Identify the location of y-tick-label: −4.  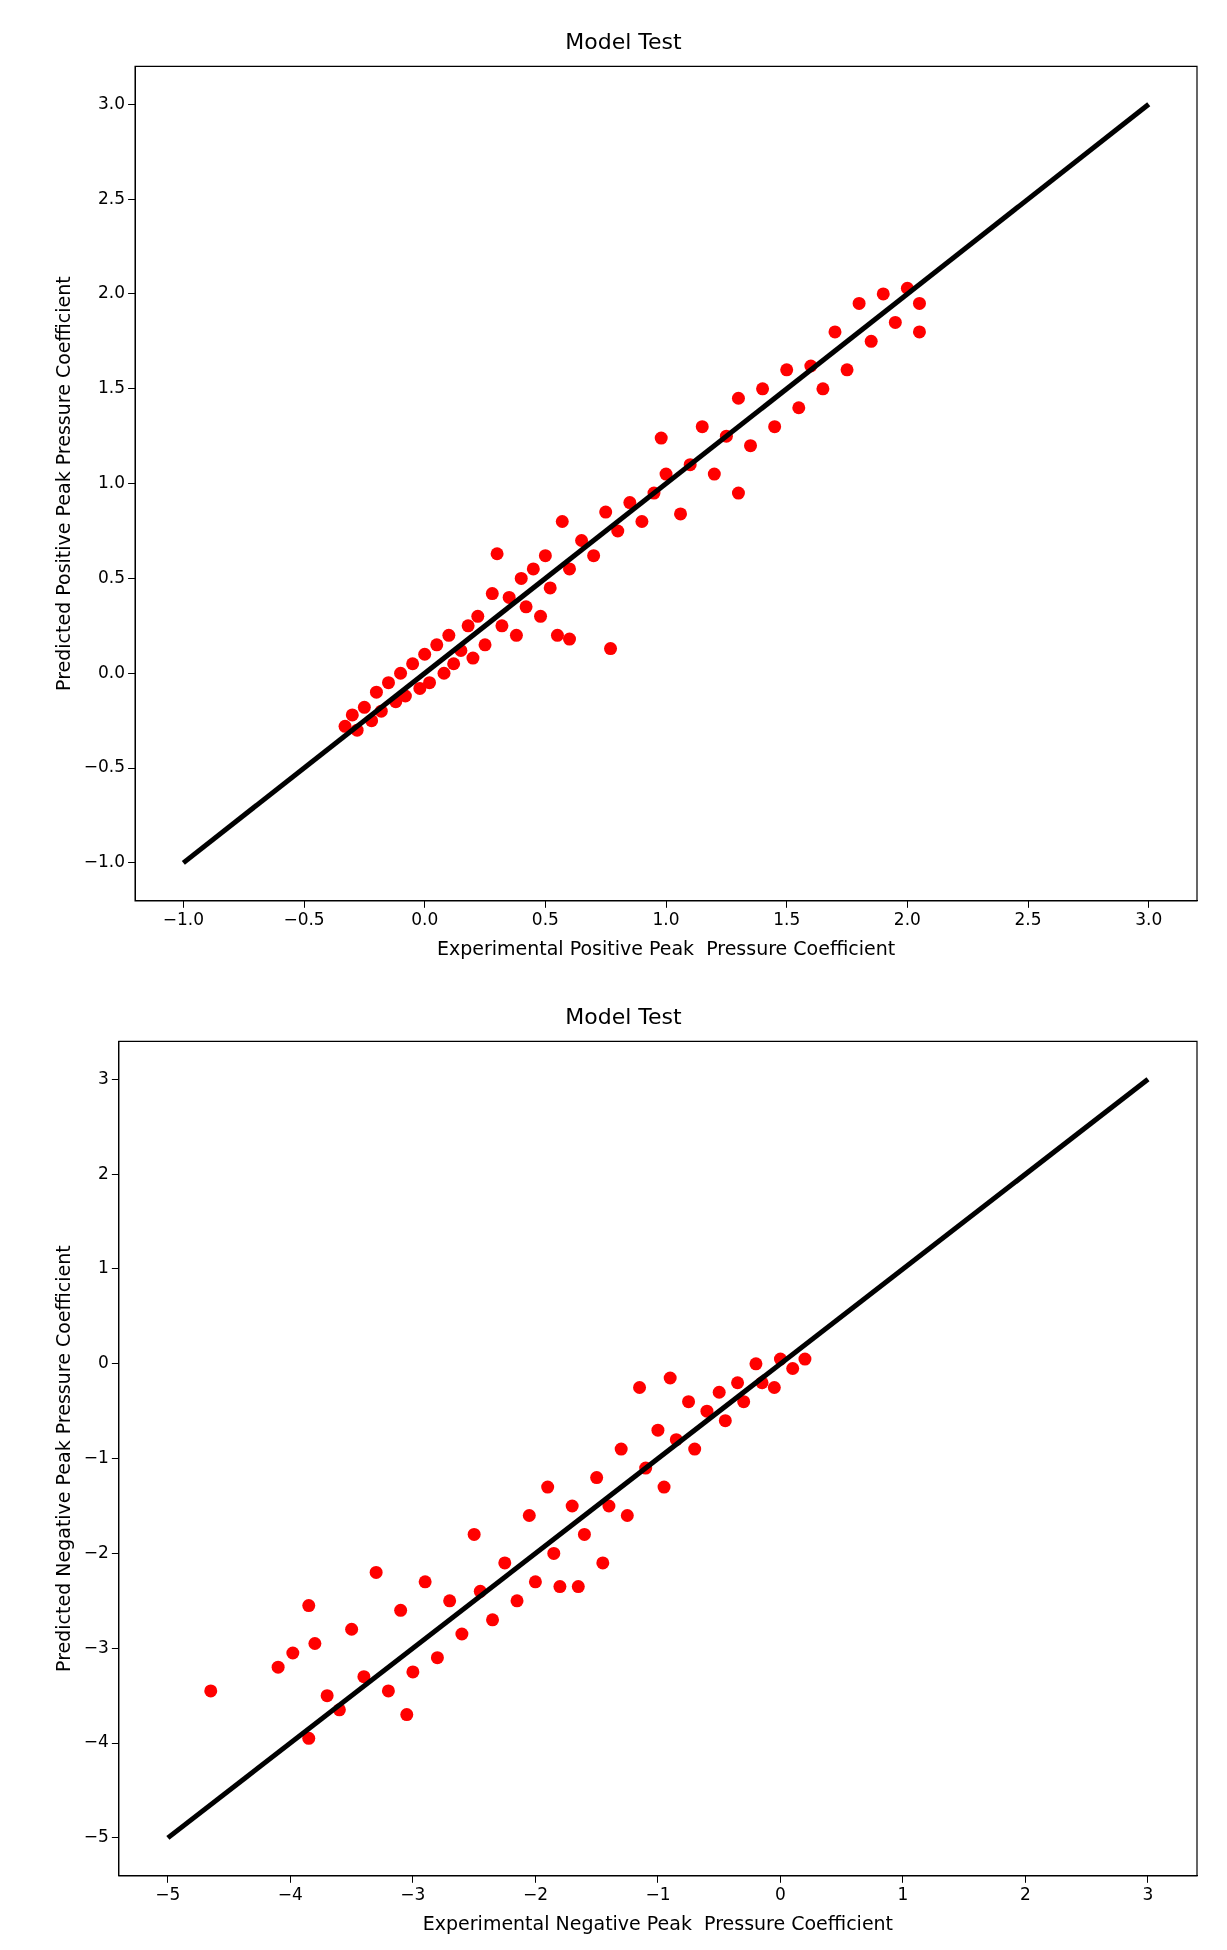
(96, 1741).